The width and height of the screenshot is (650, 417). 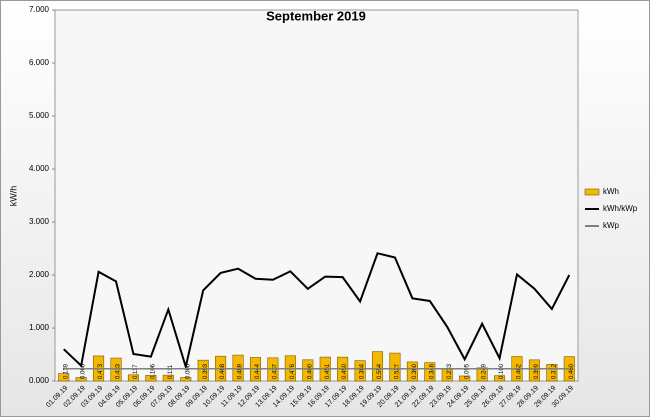 I want to click on data-label: 0.489, so click(x=241, y=371).